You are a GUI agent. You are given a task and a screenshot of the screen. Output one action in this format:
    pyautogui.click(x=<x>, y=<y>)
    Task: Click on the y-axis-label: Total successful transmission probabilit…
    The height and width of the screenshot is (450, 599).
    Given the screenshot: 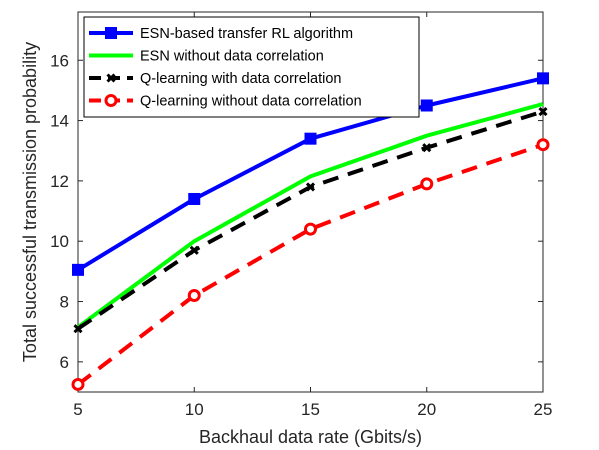 What is the action you would take?
    pyautogui.click(x=30, y=202)
    